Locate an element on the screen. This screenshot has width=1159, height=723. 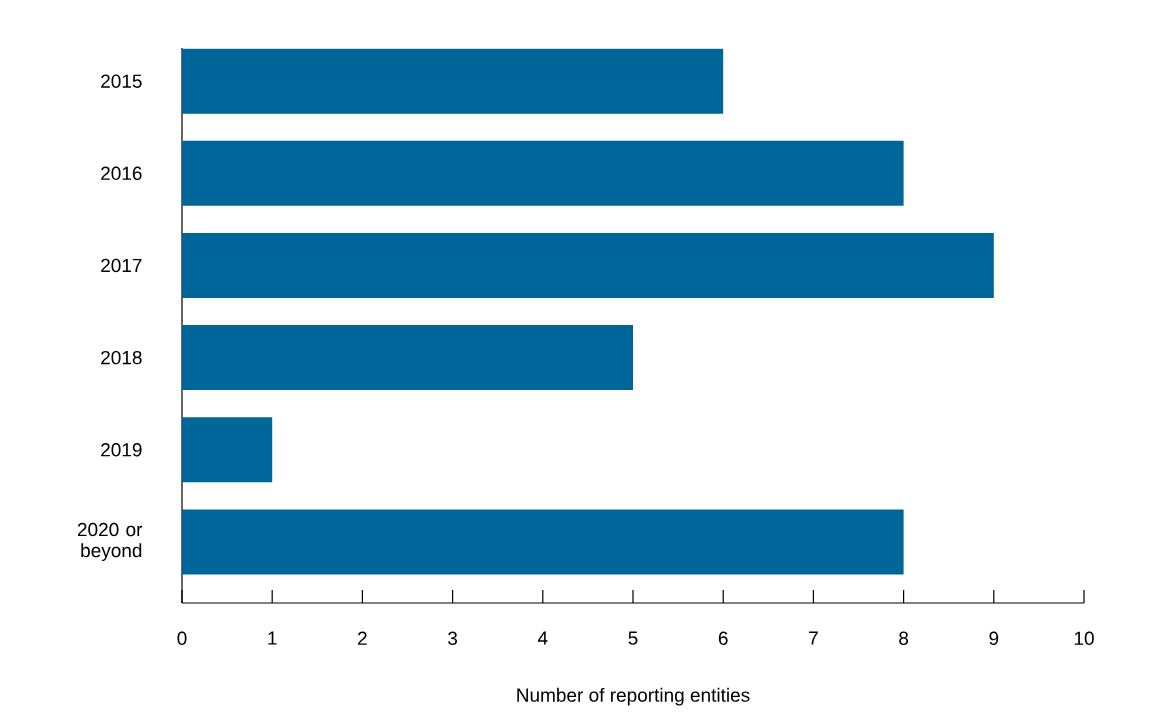
y-tick-label: 2017 is located at coordinates (121, 265).